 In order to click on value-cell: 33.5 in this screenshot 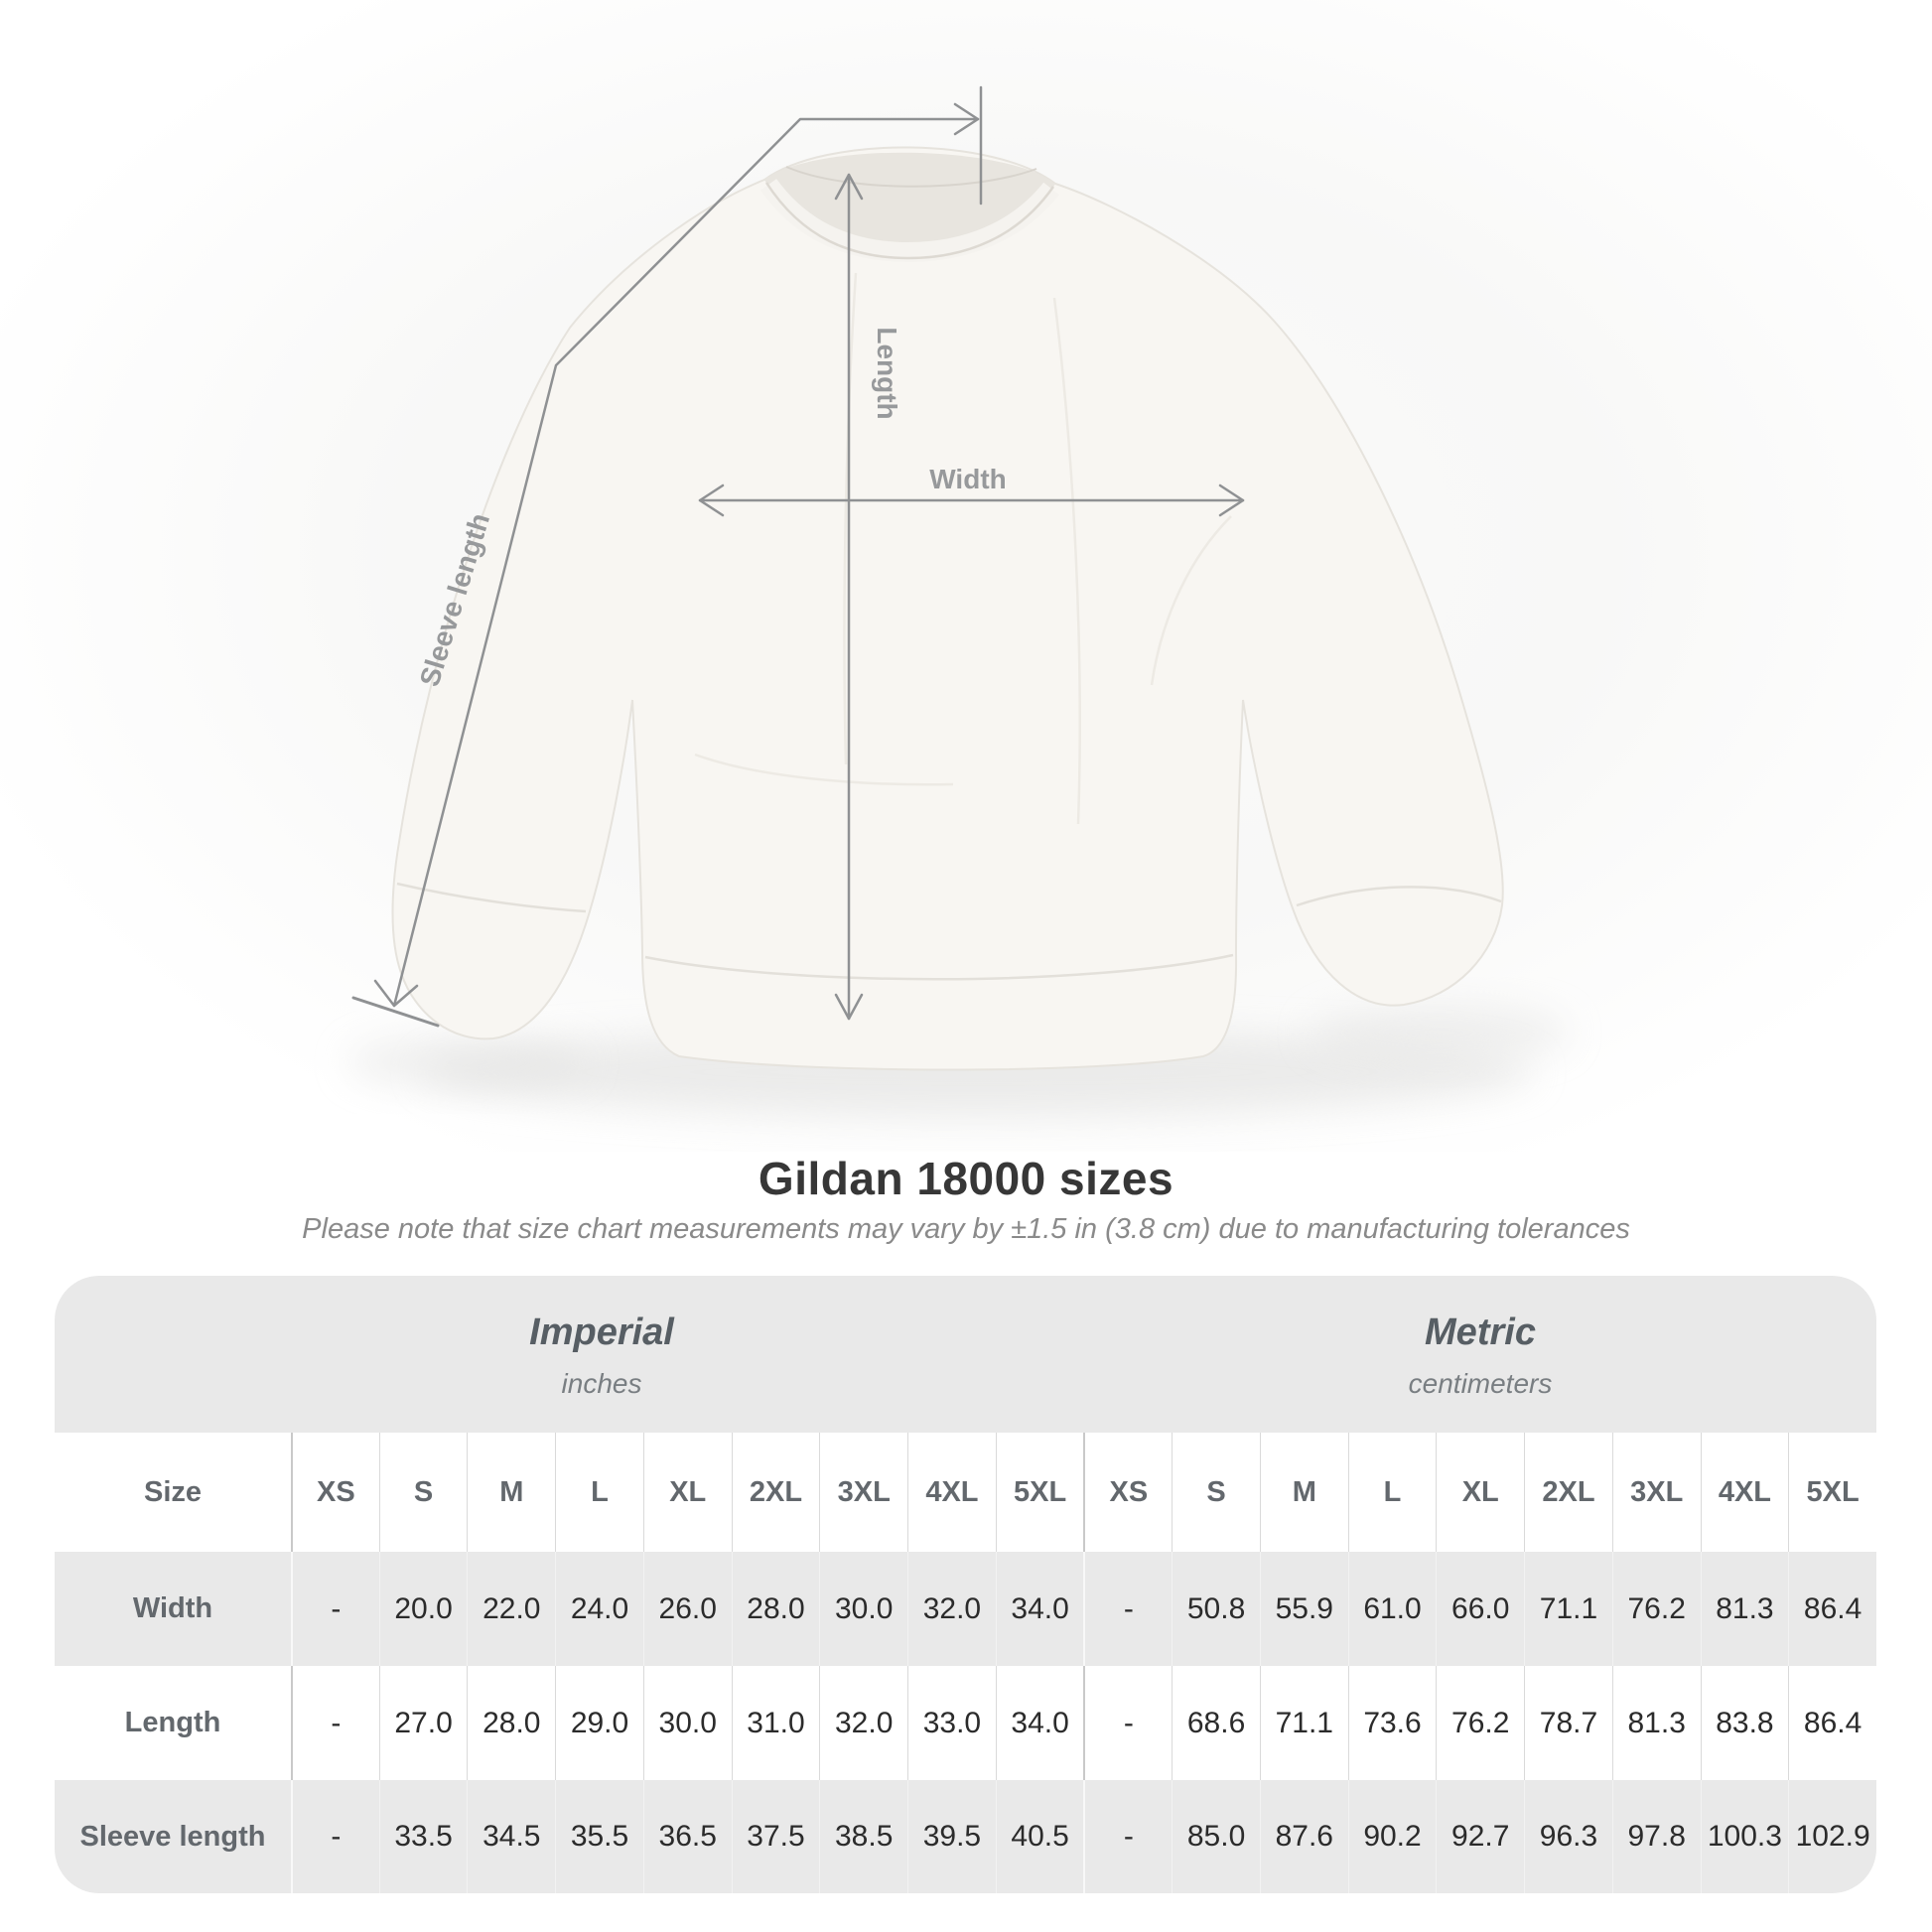, I will do `click(423, 1836)`.